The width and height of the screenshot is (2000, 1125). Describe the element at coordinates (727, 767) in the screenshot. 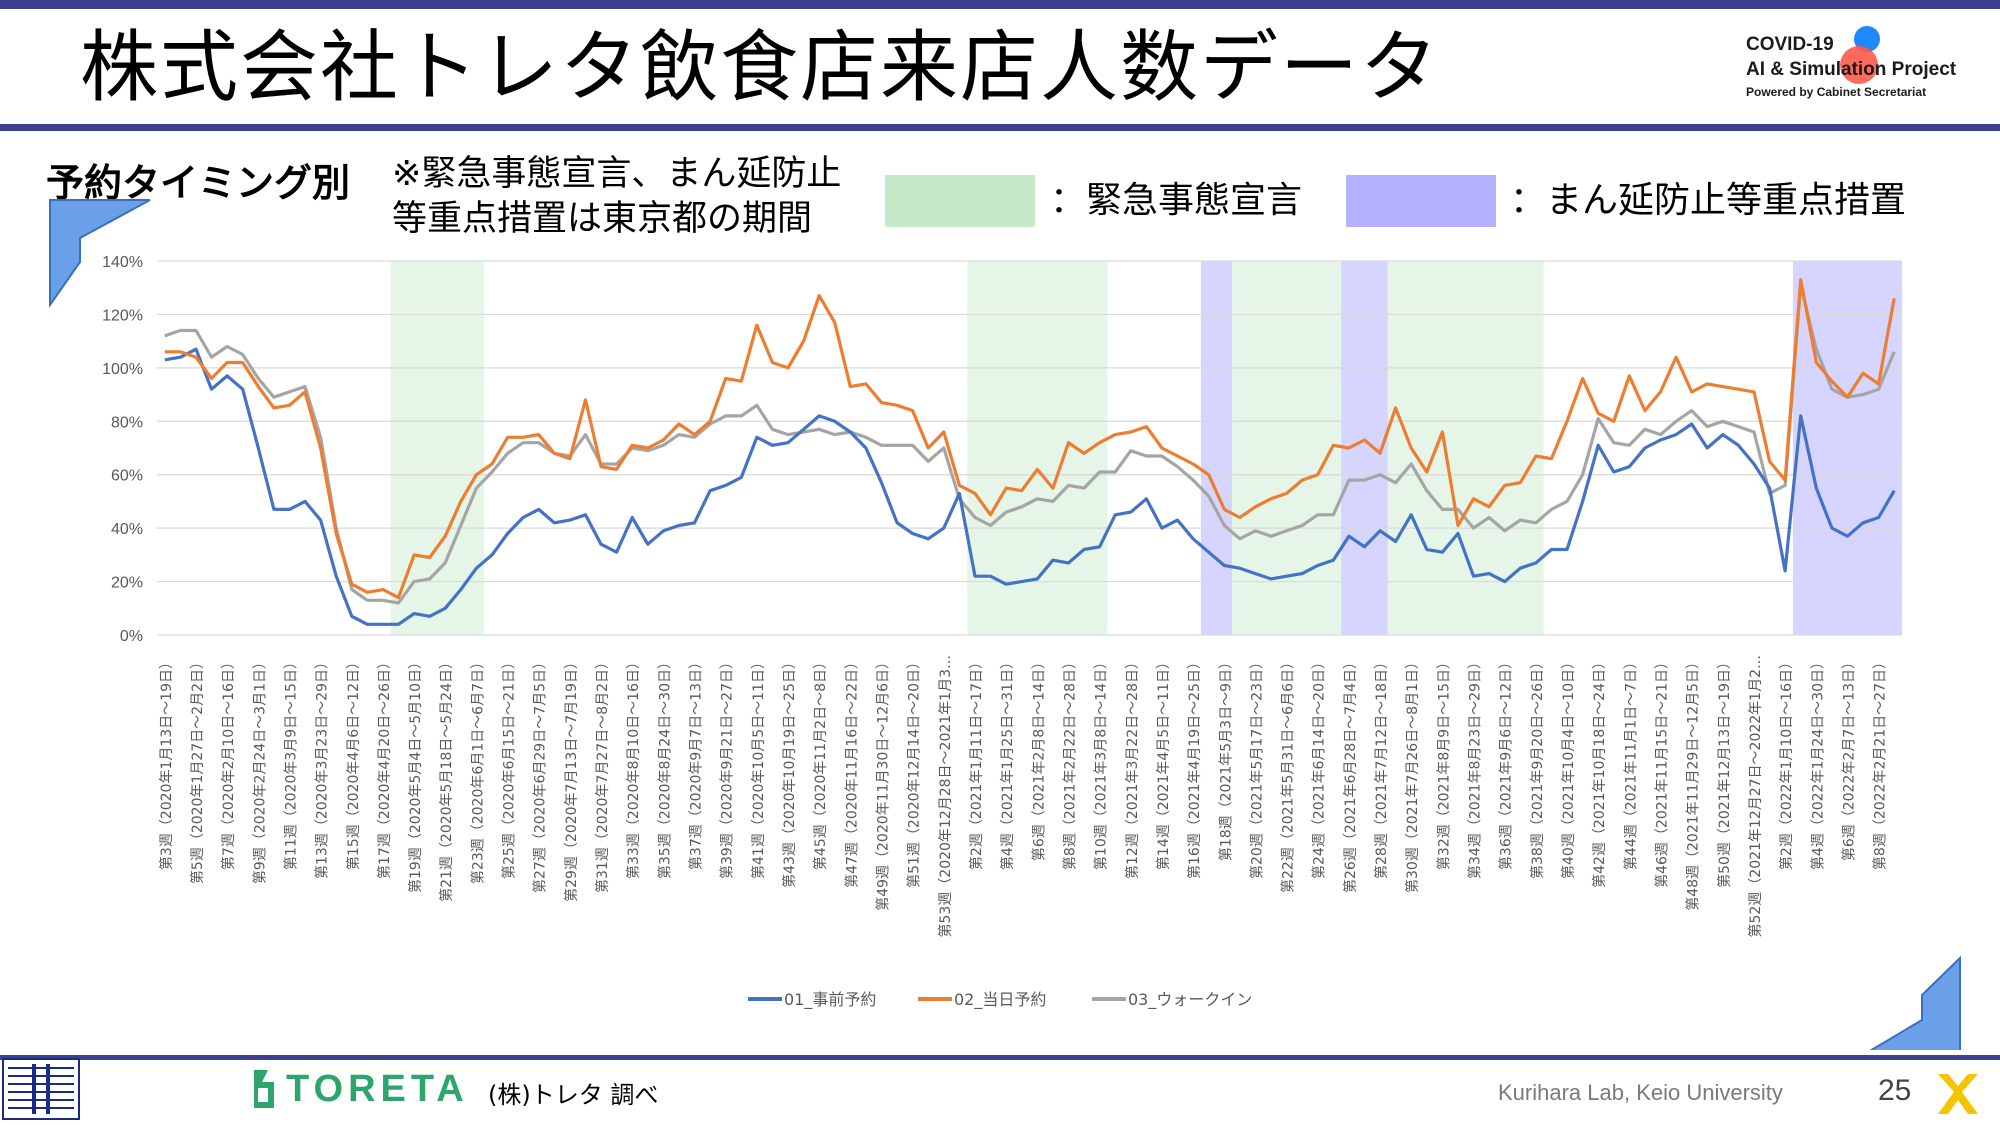

I see `x-tick-label: 第39週（2020年9月21日～27日）` at that location.